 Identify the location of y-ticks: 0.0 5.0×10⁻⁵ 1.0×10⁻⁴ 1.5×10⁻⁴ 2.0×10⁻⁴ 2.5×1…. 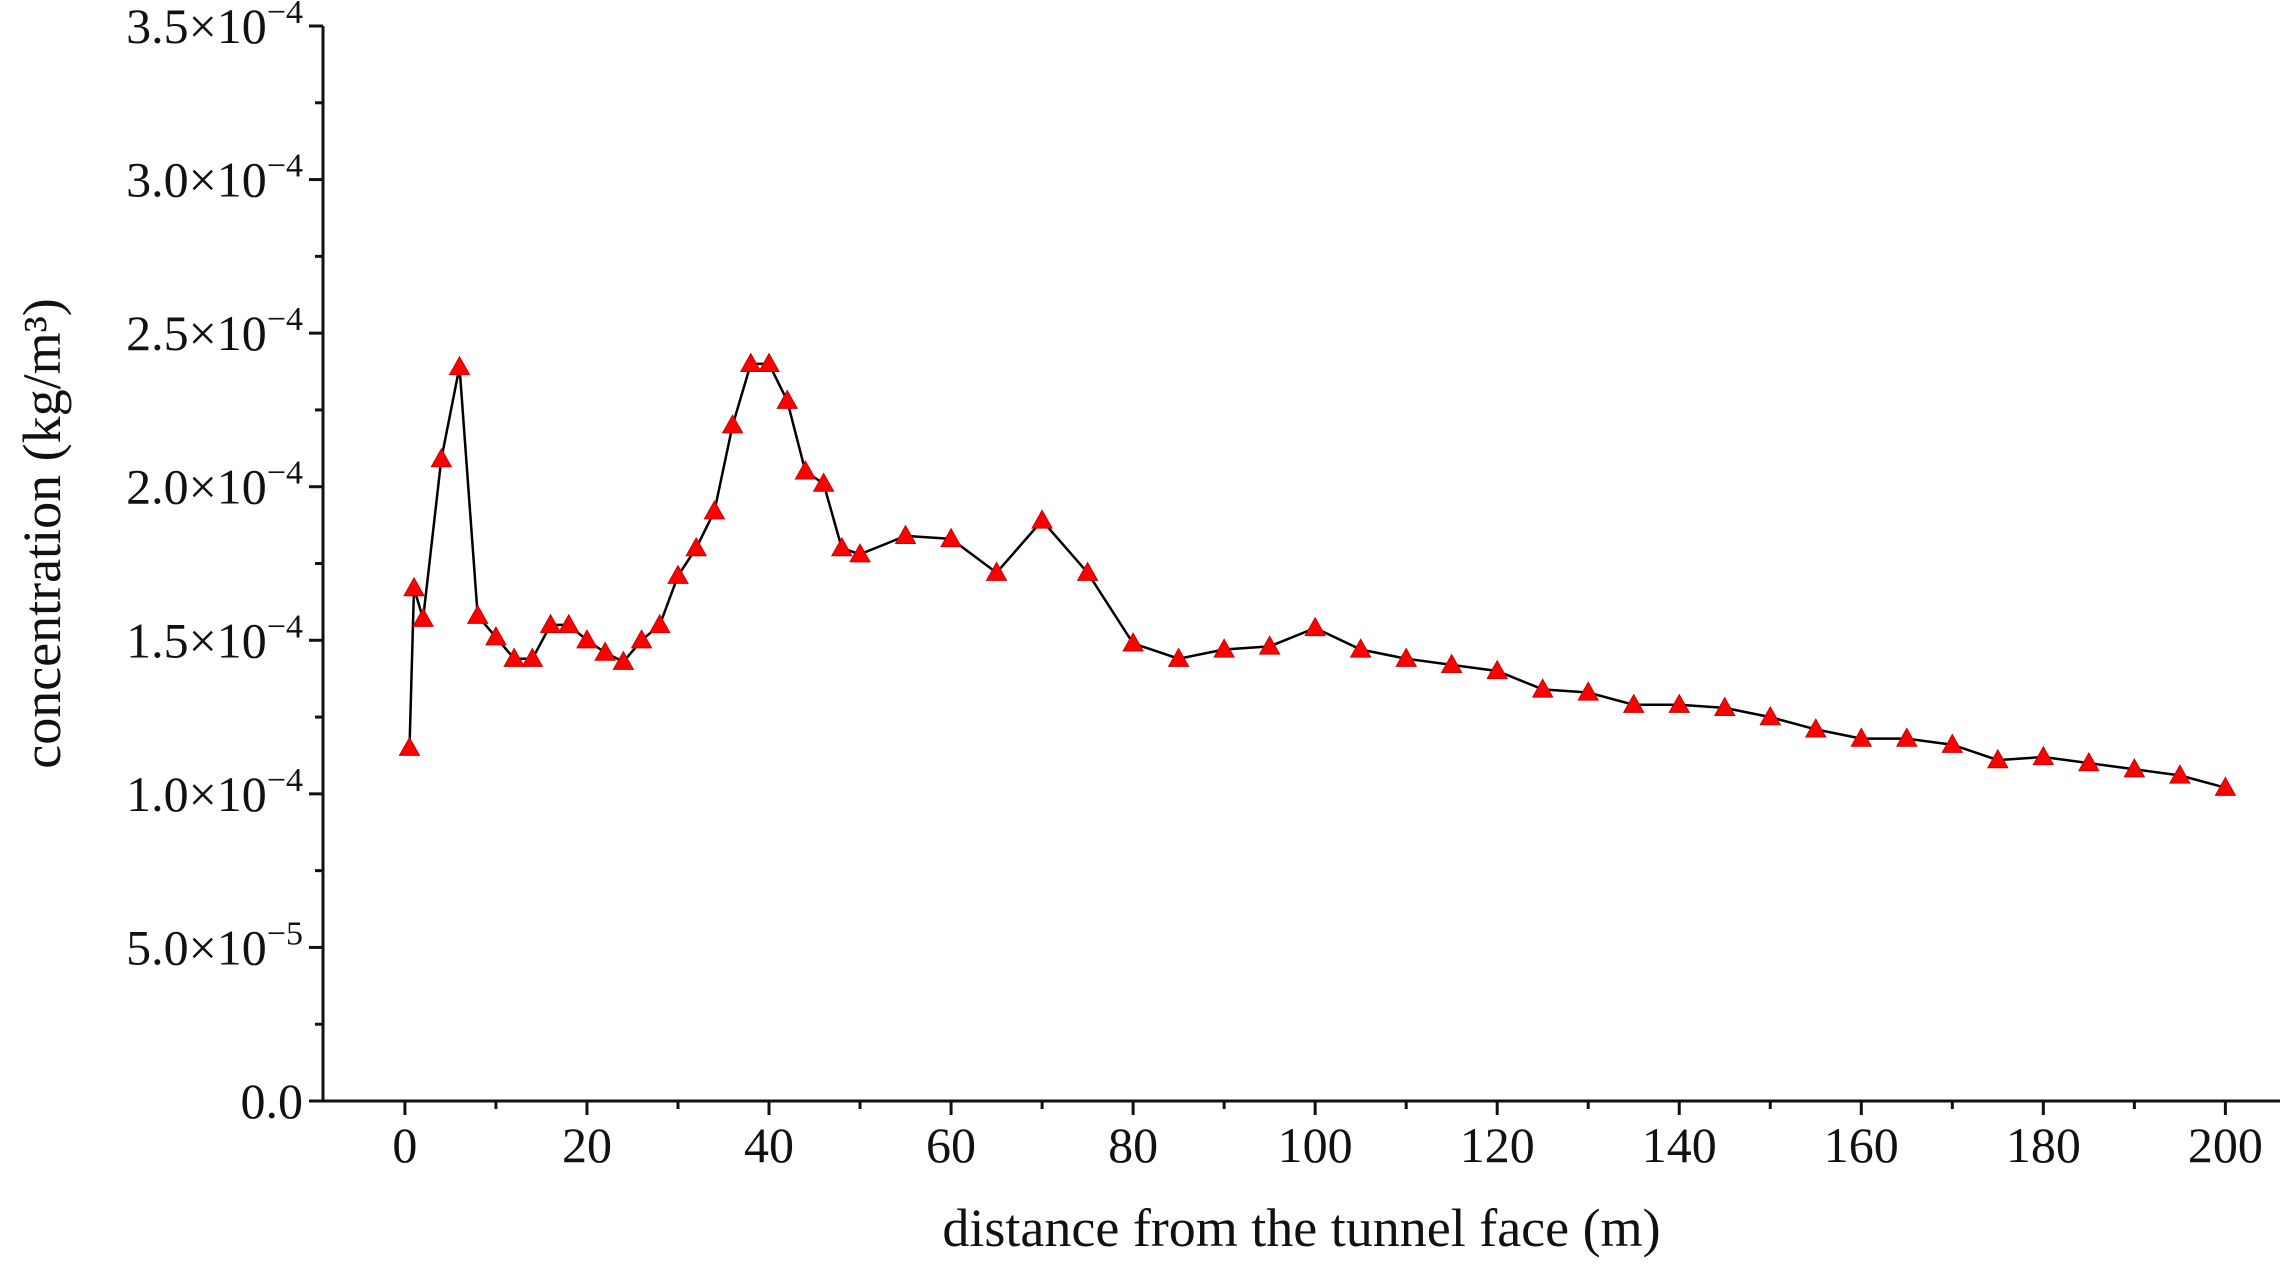
(224, 564).